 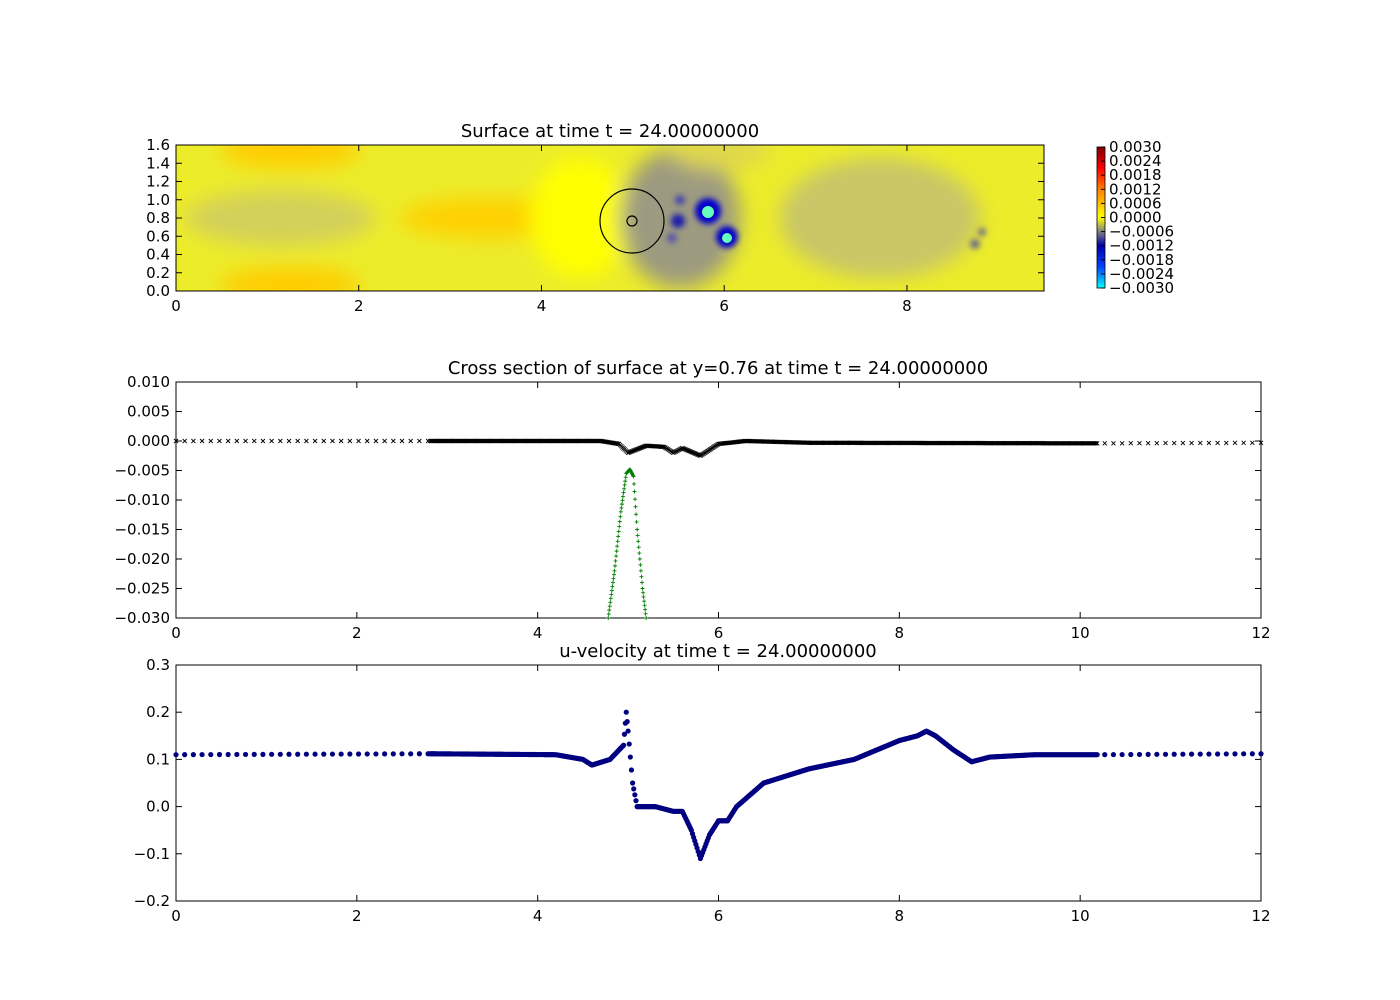 What do you see at coordinates (158, 712) in the screenshot?
I see `y-tick-label: 0.2` at bounding box center [158, 712].